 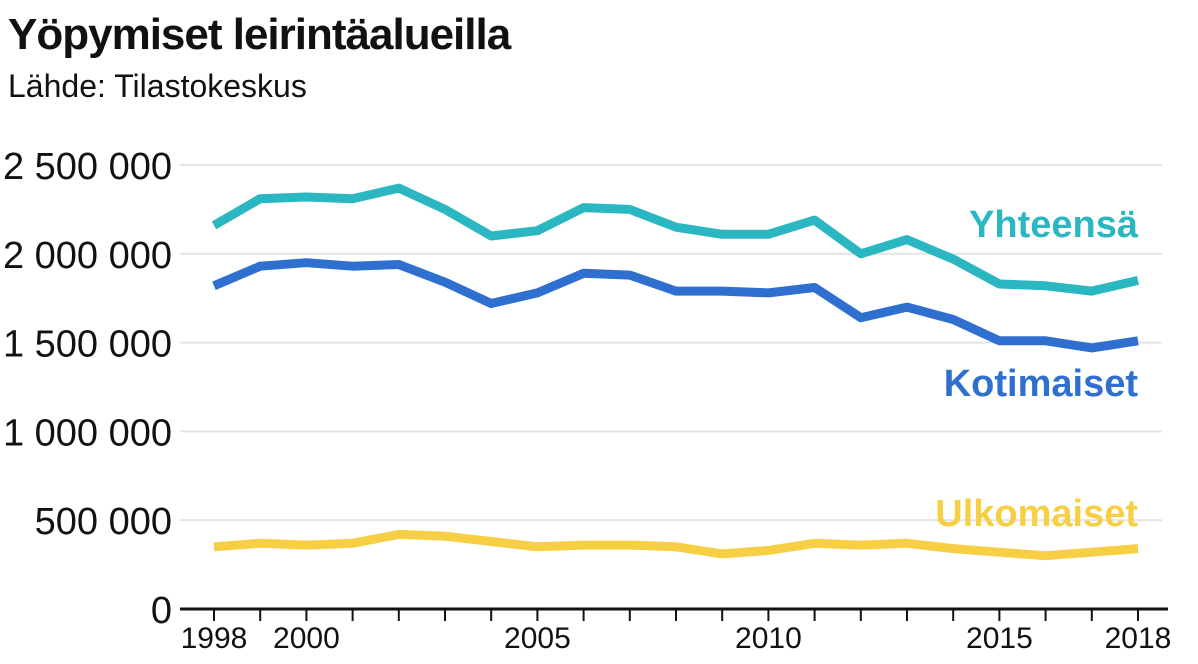 What do you see at coordinates (87, 345) in the screenshot?
I see `y-tick-label: 1 500 000` at bounding box center [87, 345].